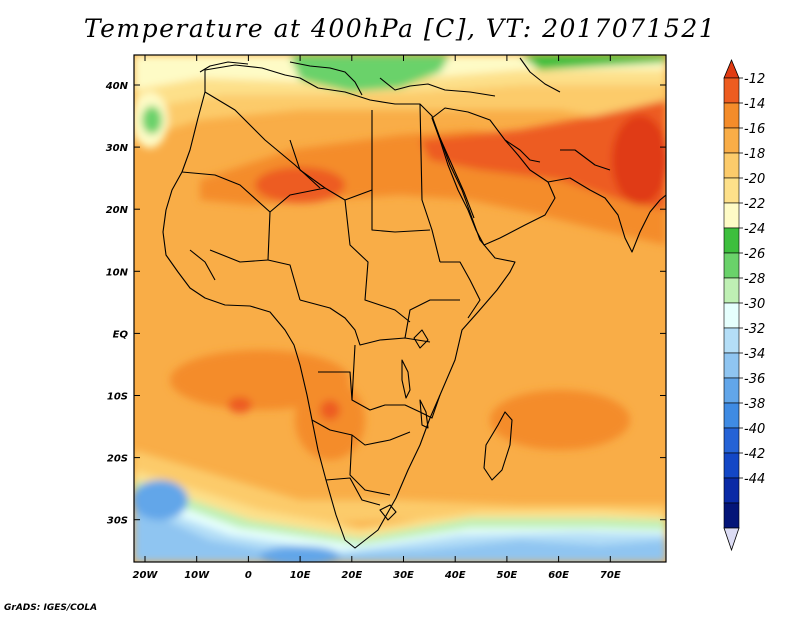 This screenshot has width=800, height=618. What do you see at coordinates (498, 446) in the screenshot?
I see `madagascar-coastline` at bounding box center [498, 446].